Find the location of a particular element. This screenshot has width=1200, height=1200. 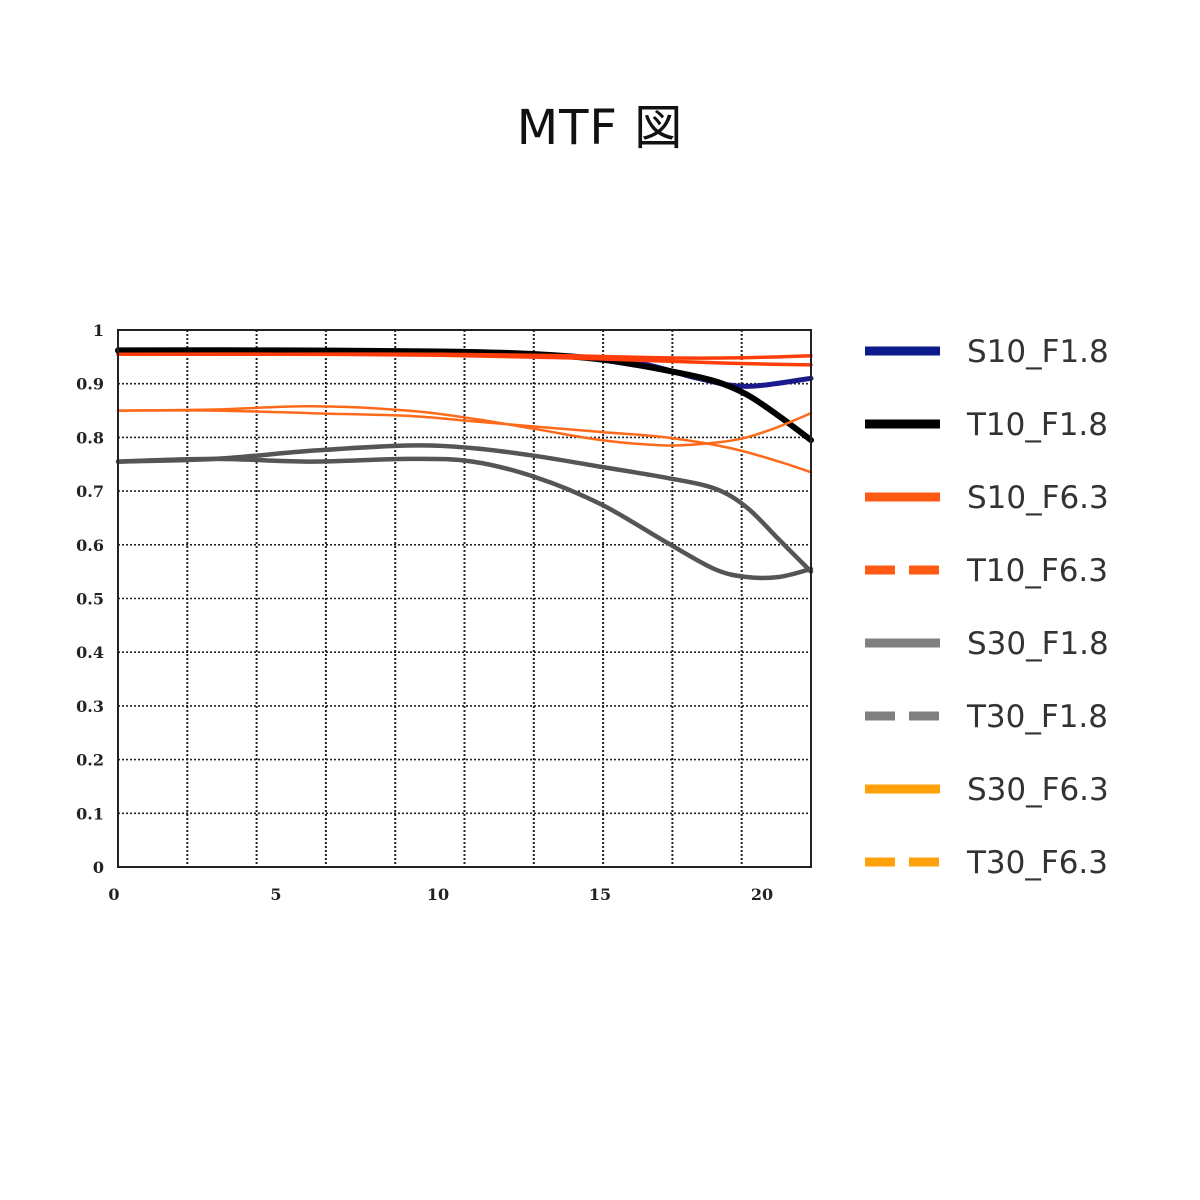

x-tick-label: 5 is located at coordinates (275, 894).